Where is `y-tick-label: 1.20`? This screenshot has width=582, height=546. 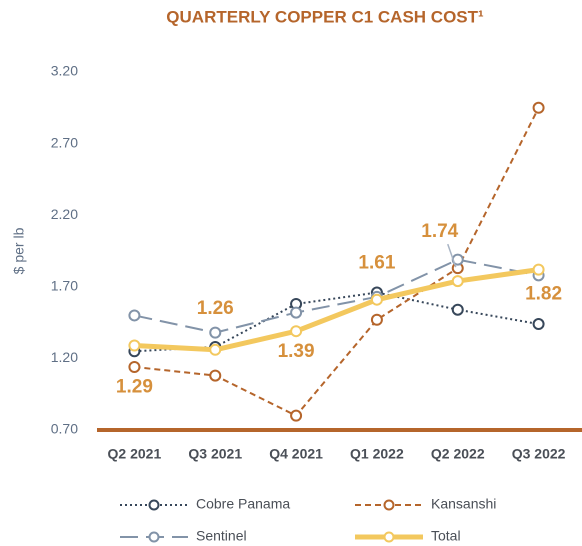 y-tick-label: 1.20 is located at coordinates (64, 357).